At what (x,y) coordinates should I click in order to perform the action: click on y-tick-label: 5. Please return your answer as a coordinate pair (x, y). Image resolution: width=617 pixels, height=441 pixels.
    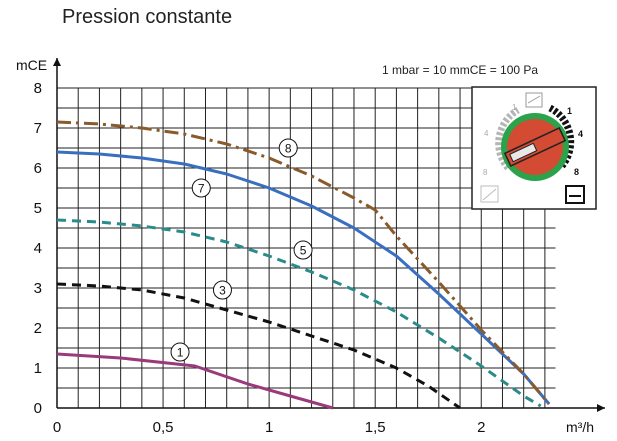
    Looking at the image, I should click on (38, 208).